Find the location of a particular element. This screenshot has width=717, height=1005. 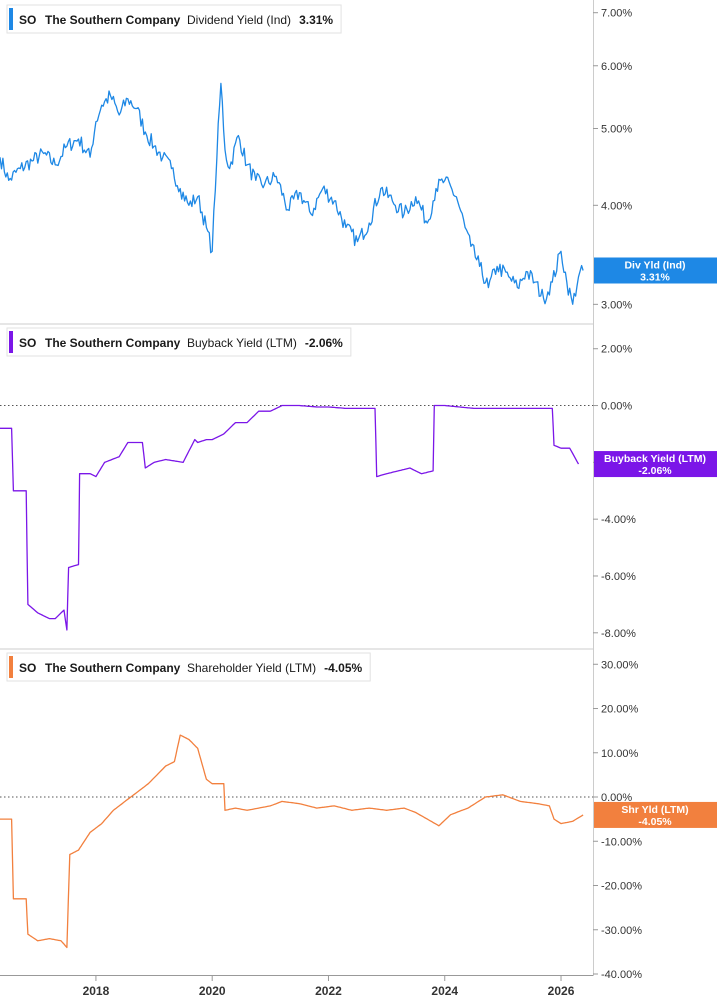

value-tag-label: Buyback Yield (LTM) is located at coordinates (655, 459).